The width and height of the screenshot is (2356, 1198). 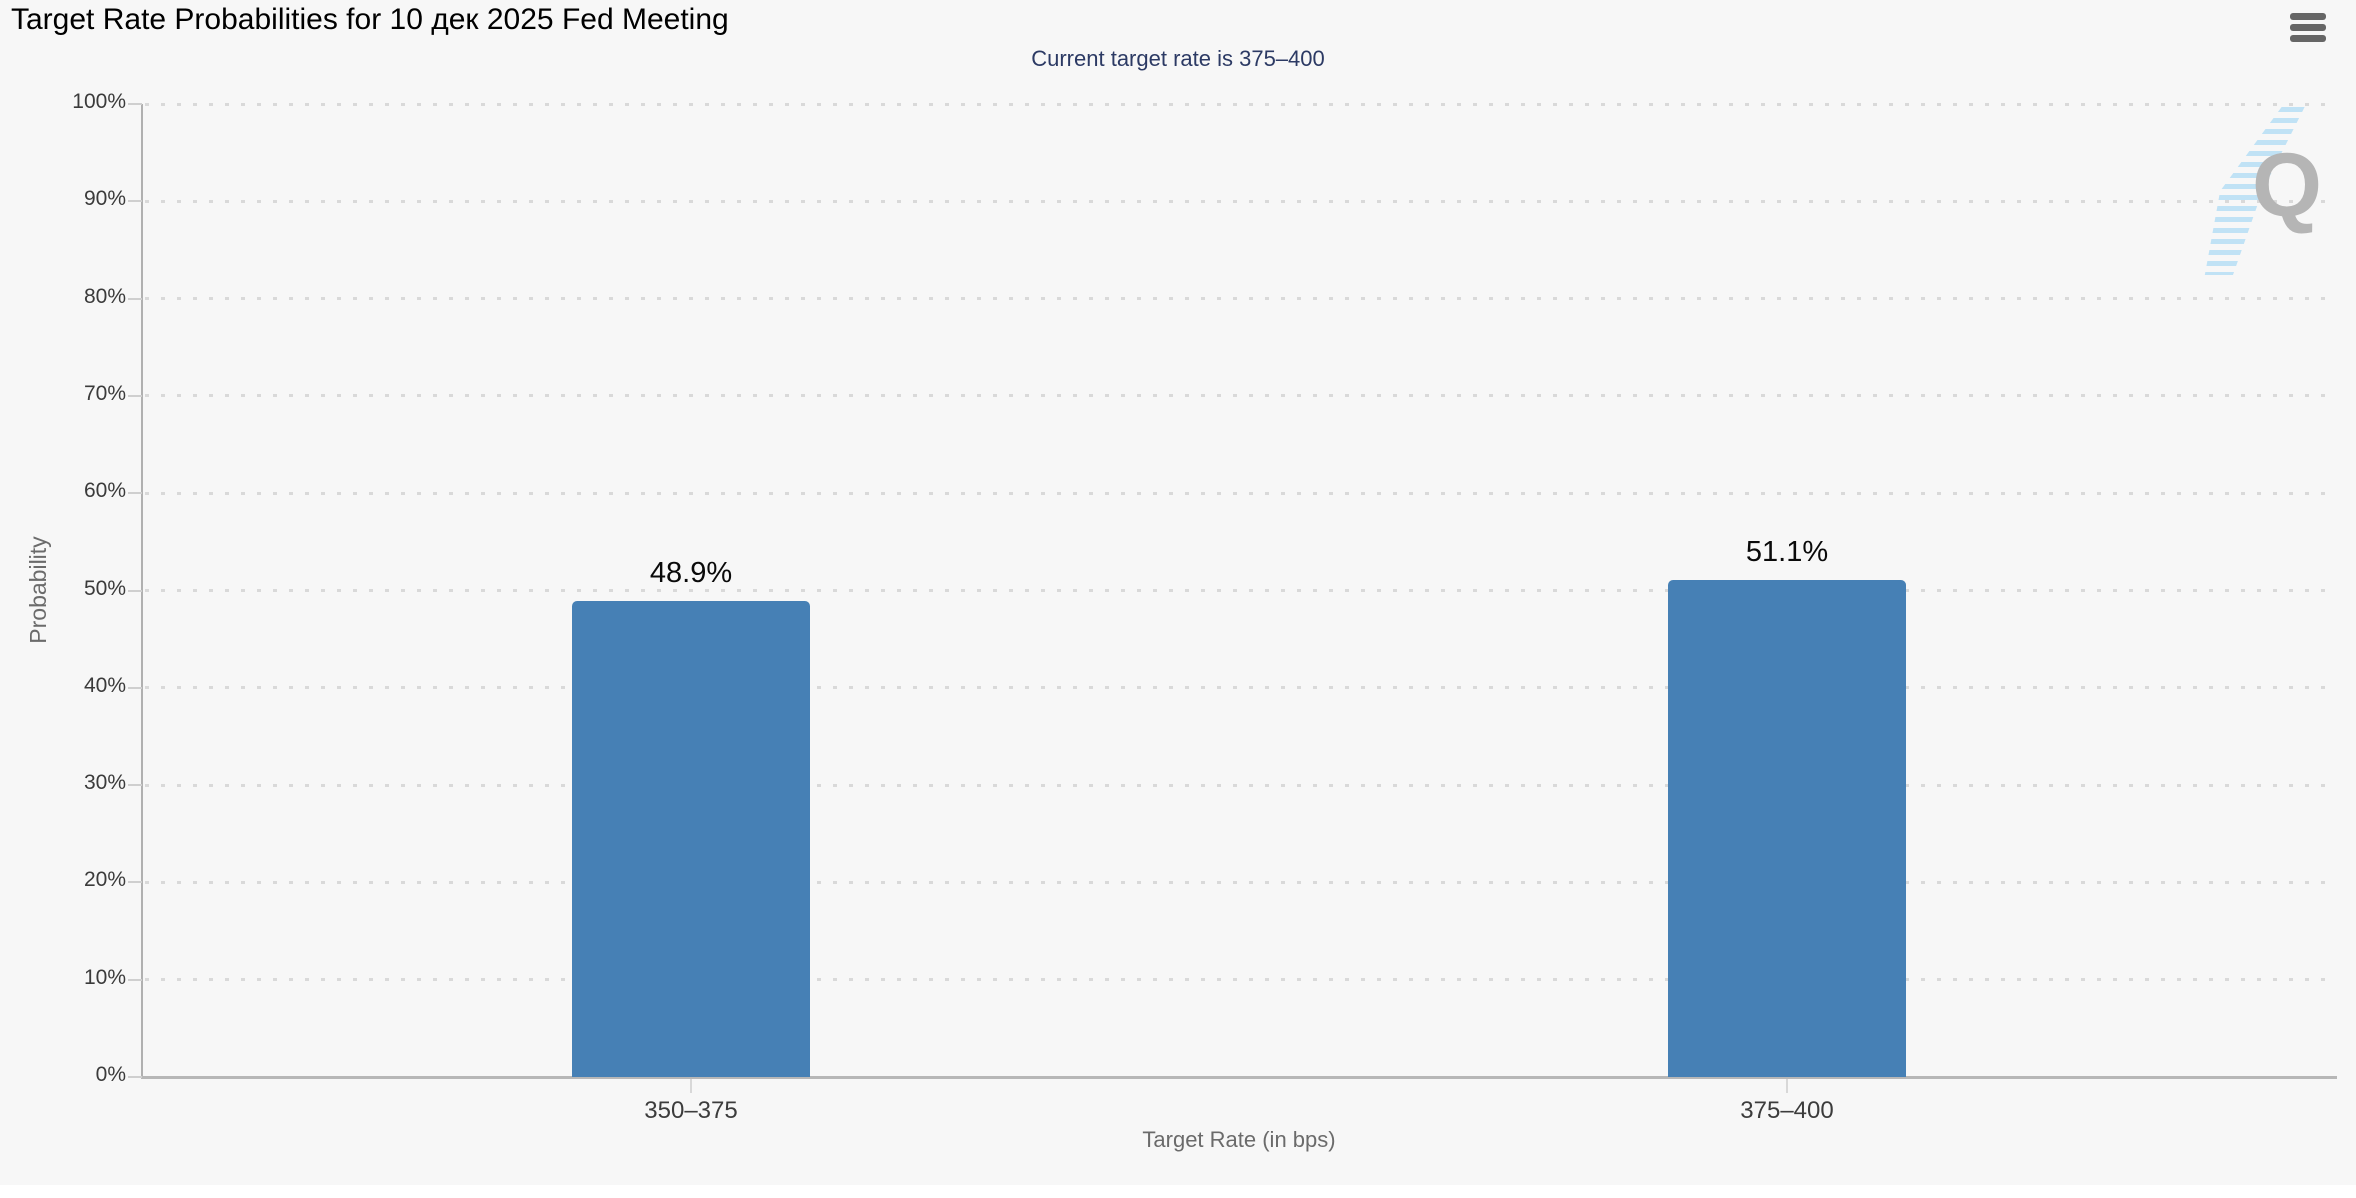 I want to click on y-axis-title: Probability, so click(x=38, y=590).